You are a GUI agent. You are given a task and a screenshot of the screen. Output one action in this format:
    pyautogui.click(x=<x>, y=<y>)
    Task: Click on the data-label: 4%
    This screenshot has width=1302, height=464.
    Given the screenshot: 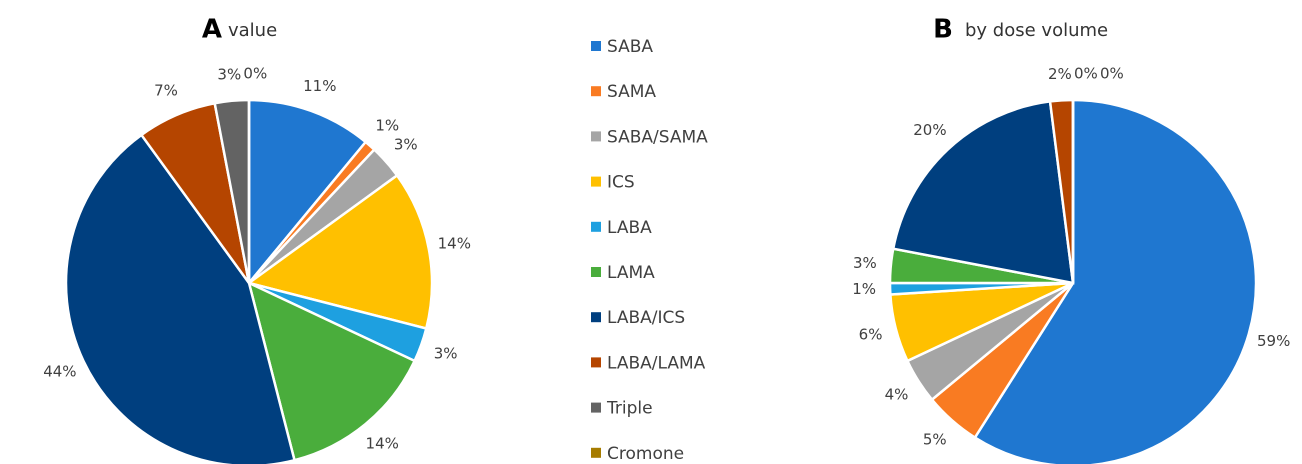 What is the action you would take?
    pyautogui.click(x=897, y=394)
    